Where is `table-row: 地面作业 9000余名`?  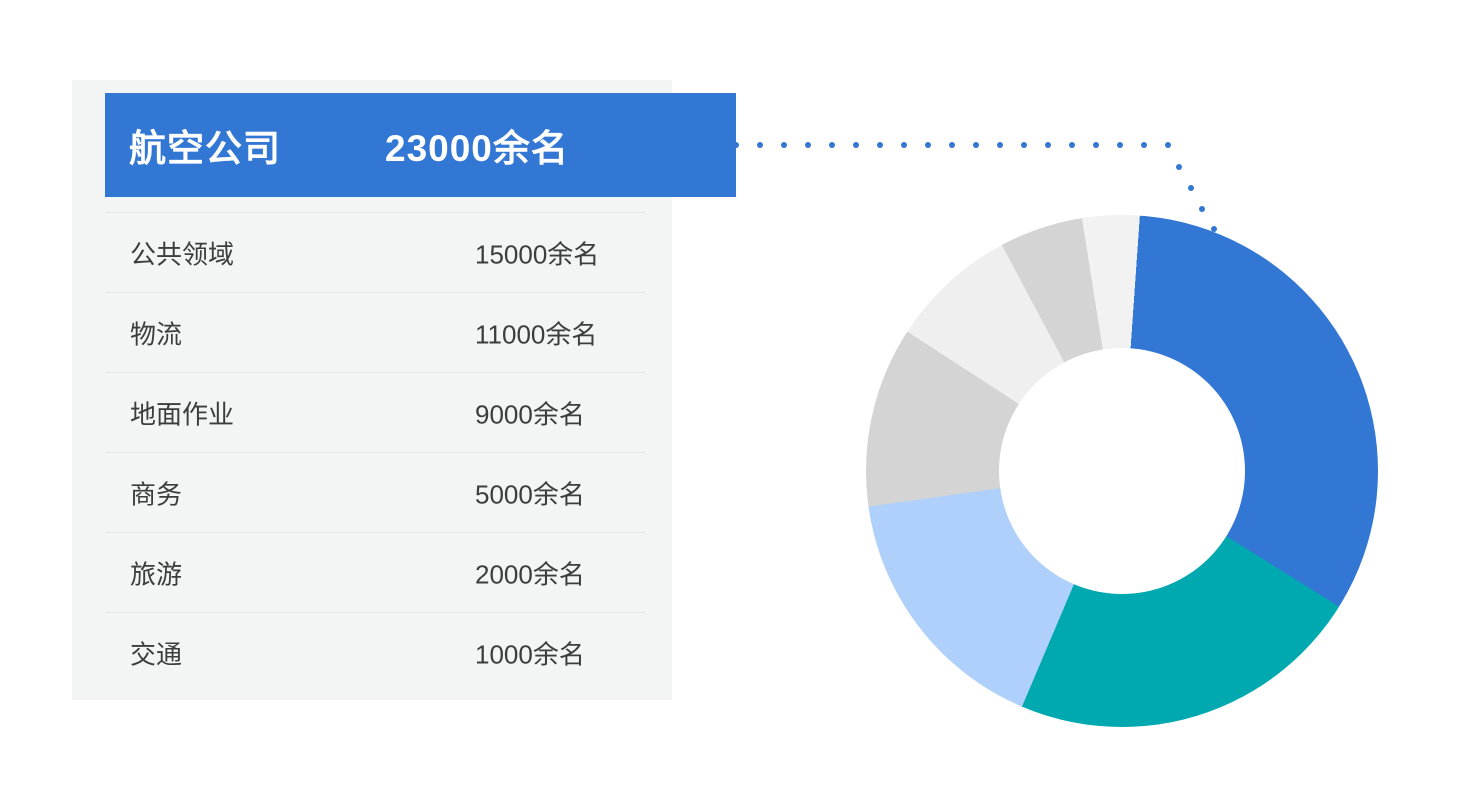 table-row: 地面作业 9000余名 is located at coordinates (375, 413).